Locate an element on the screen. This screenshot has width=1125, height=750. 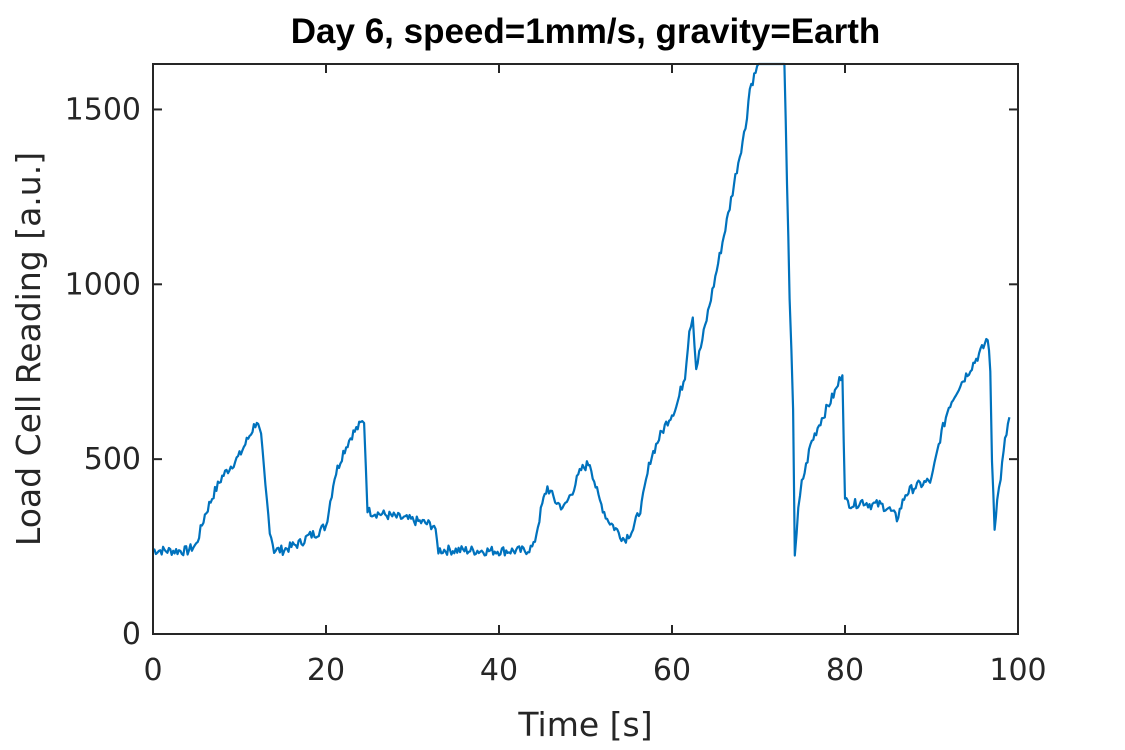
x-tick-label: 100 is located at coordinates (1017, 670).